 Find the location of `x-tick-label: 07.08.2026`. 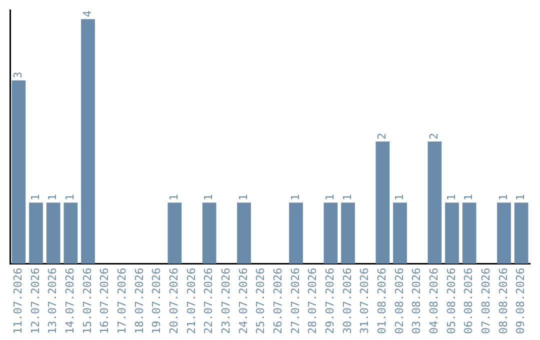

x-tick-label: 07.08.2026 is located at coordinates (486, 301).